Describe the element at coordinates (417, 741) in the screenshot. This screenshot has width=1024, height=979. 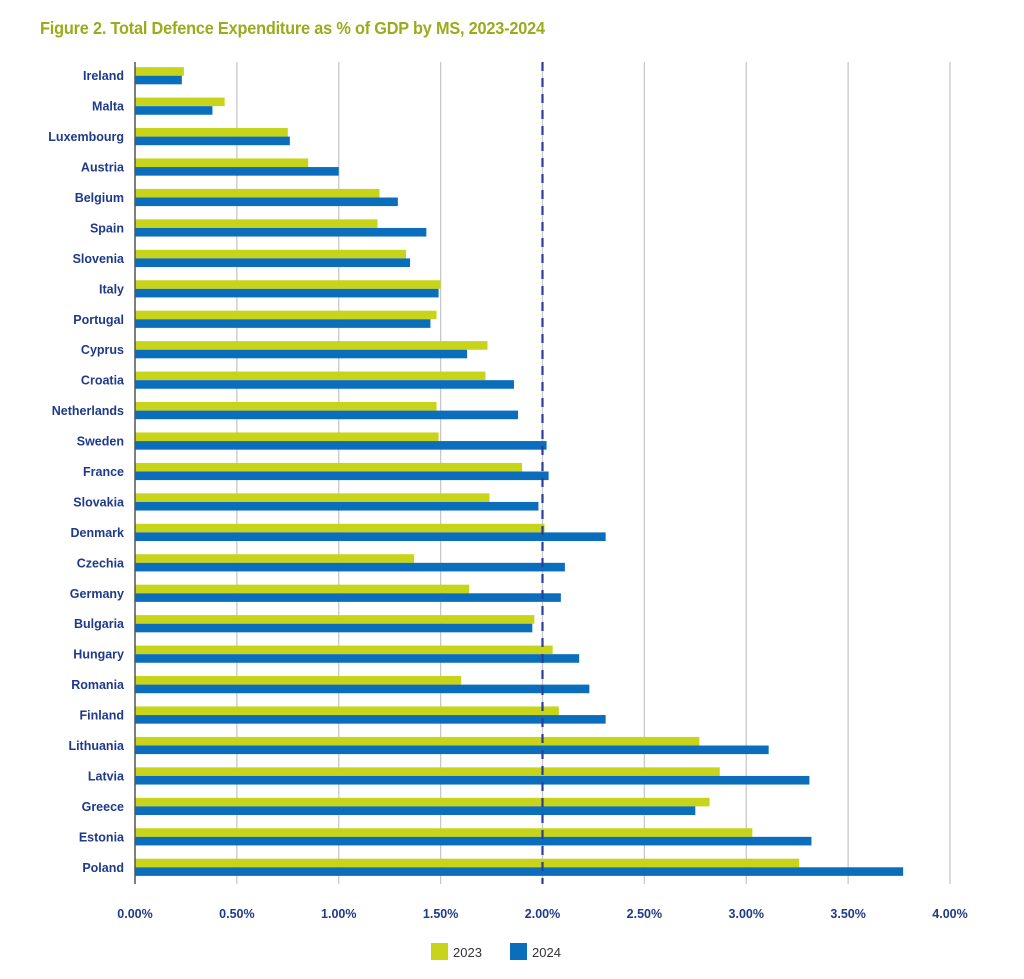
I see `bar-2023-lithuania` at that location.